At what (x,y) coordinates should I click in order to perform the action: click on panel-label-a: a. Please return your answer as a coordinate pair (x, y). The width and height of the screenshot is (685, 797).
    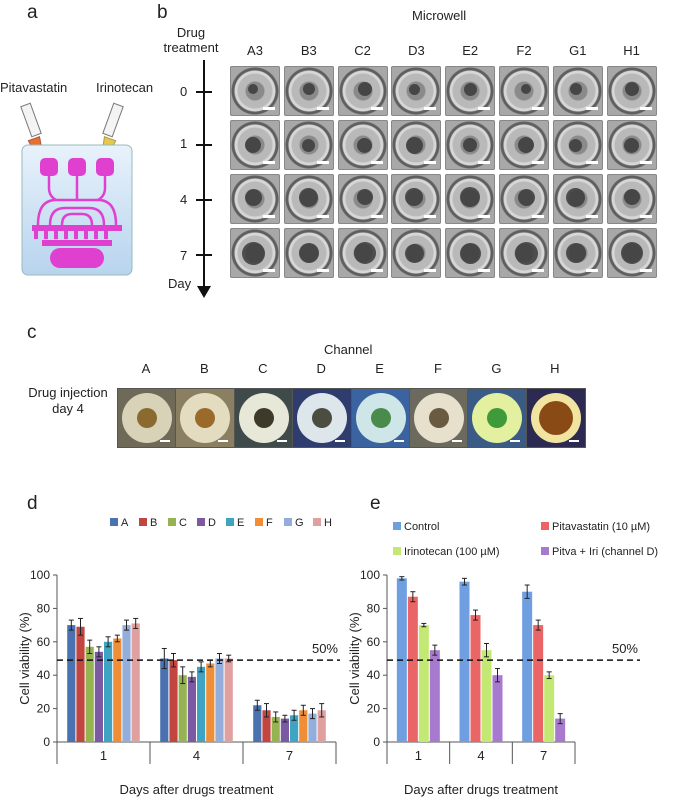
    Looking at the image, I should click on (32, 12).